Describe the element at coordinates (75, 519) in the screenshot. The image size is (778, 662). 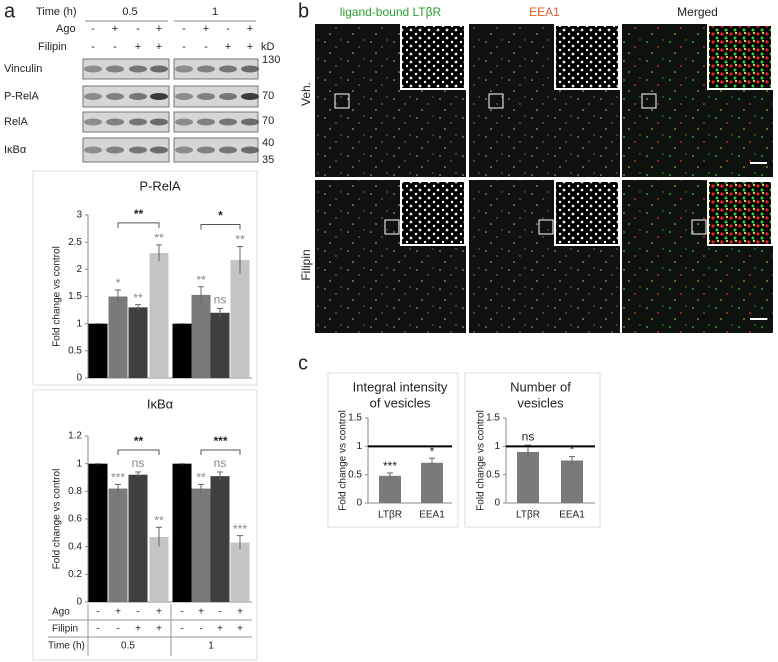
I see `y-tick-label: 0.6` at that location.